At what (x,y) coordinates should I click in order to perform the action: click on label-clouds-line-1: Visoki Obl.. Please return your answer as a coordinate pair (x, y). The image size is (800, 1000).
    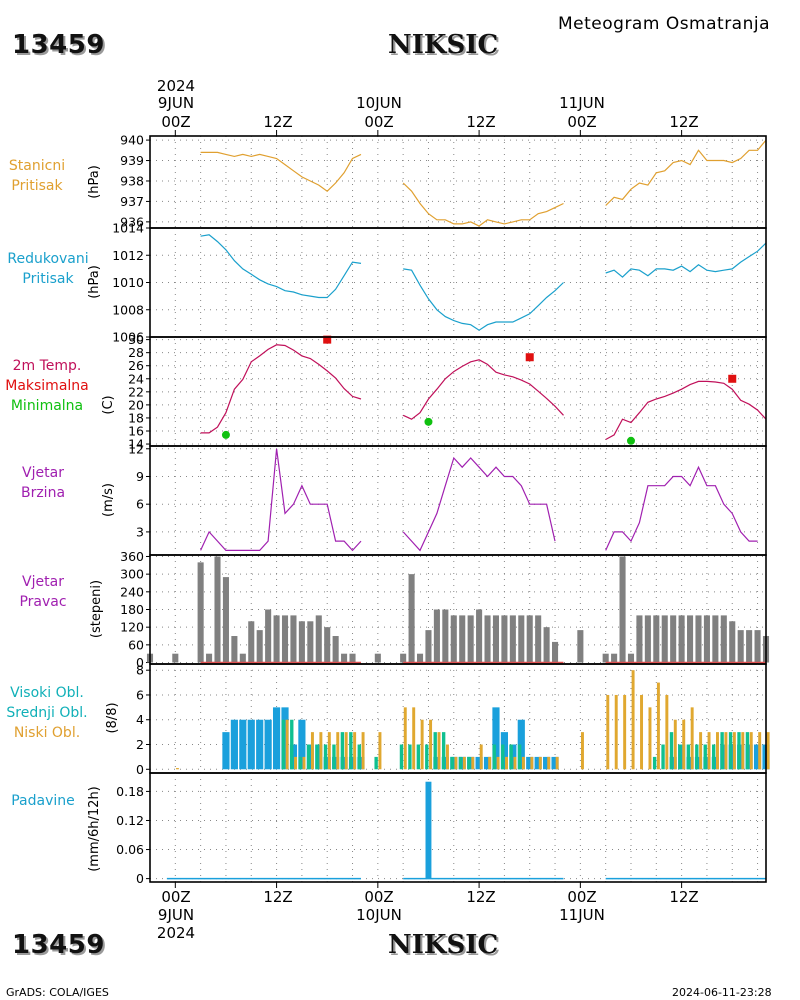
    Looking at the image, I should click on (47, 693).